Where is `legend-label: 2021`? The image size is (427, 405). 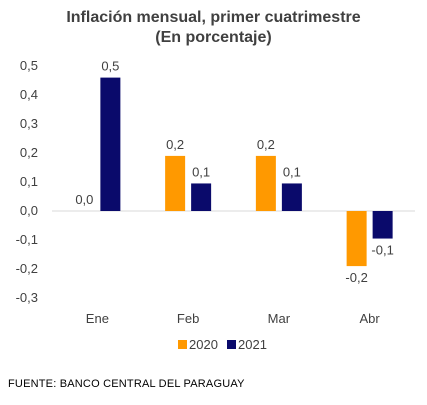 legend-label: 2021 is located at coordinates (252, 344).